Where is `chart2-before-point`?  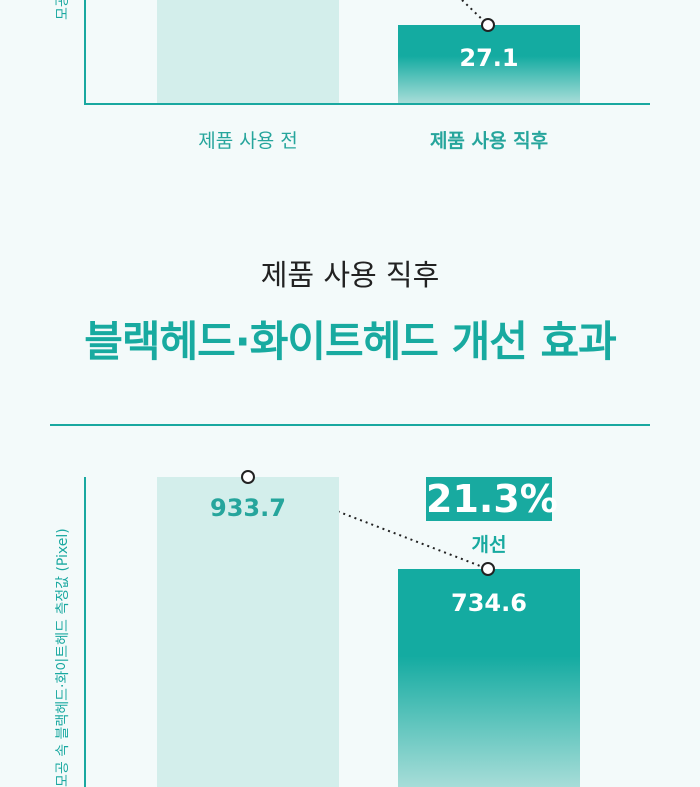
chart2-before-point is located at coordinates (248, 477).